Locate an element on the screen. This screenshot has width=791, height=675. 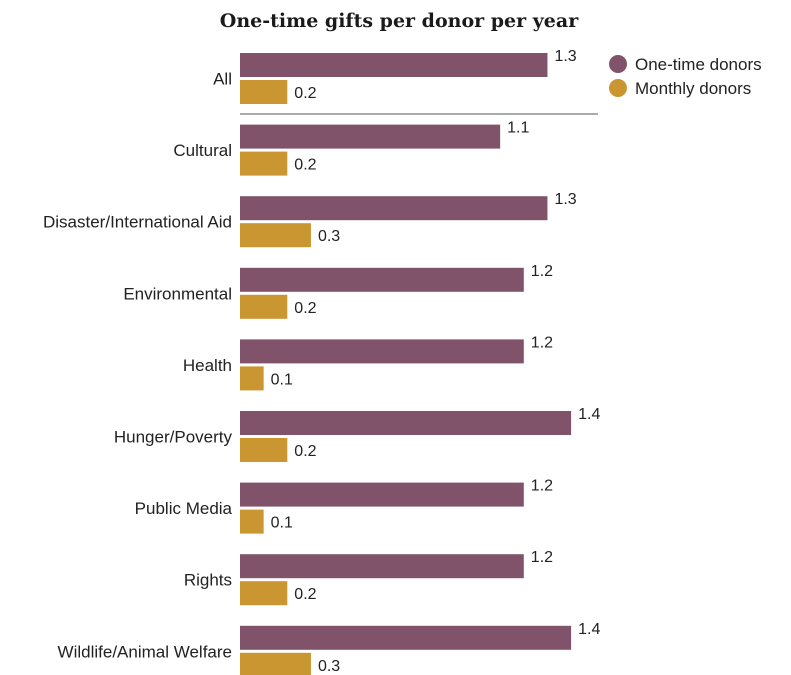
value-label-one-time-donors-hunger-poverty: 1.4 is located at coordinates (589, 414).